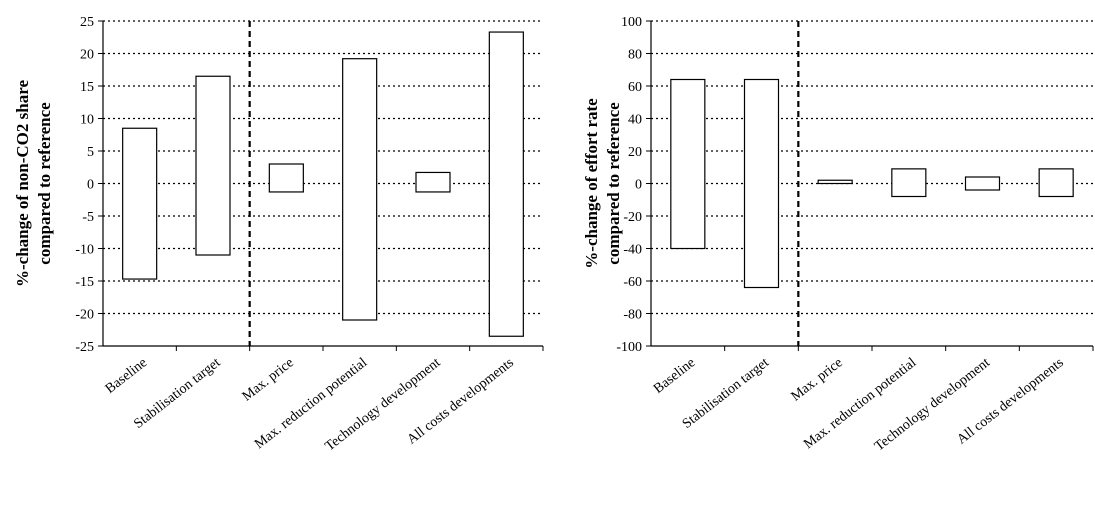 Image resolution: width=1095 pixels, height=512 pixels. I want to click on y-tick-label: 40, so click(635, 120).